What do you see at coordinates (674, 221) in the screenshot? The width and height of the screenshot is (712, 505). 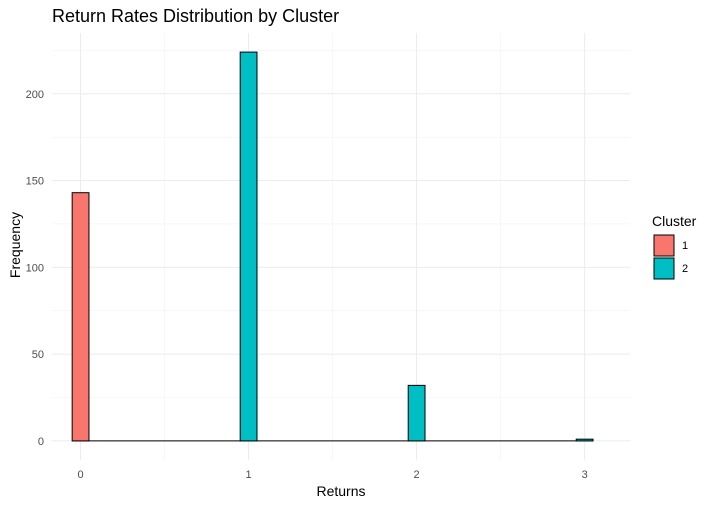 I see `legend-title: Cluster` at bounding box center [674, 221].